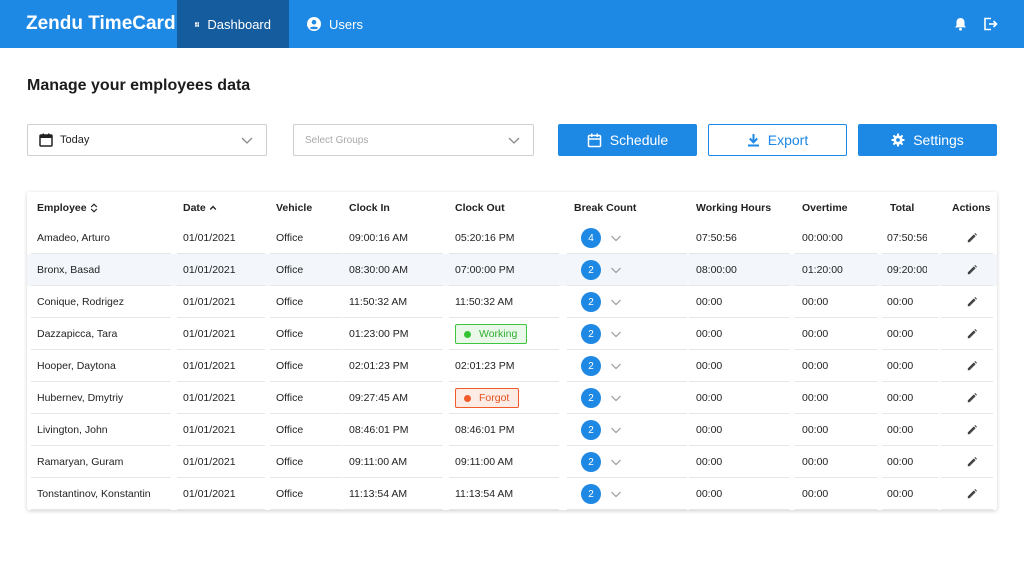 The width and height of the screenshot is (1024, 576). Describe the element at coordinates (378, 270) in the screenshot. I see `clock-in-cell: 08:30:00 AM` at that location.